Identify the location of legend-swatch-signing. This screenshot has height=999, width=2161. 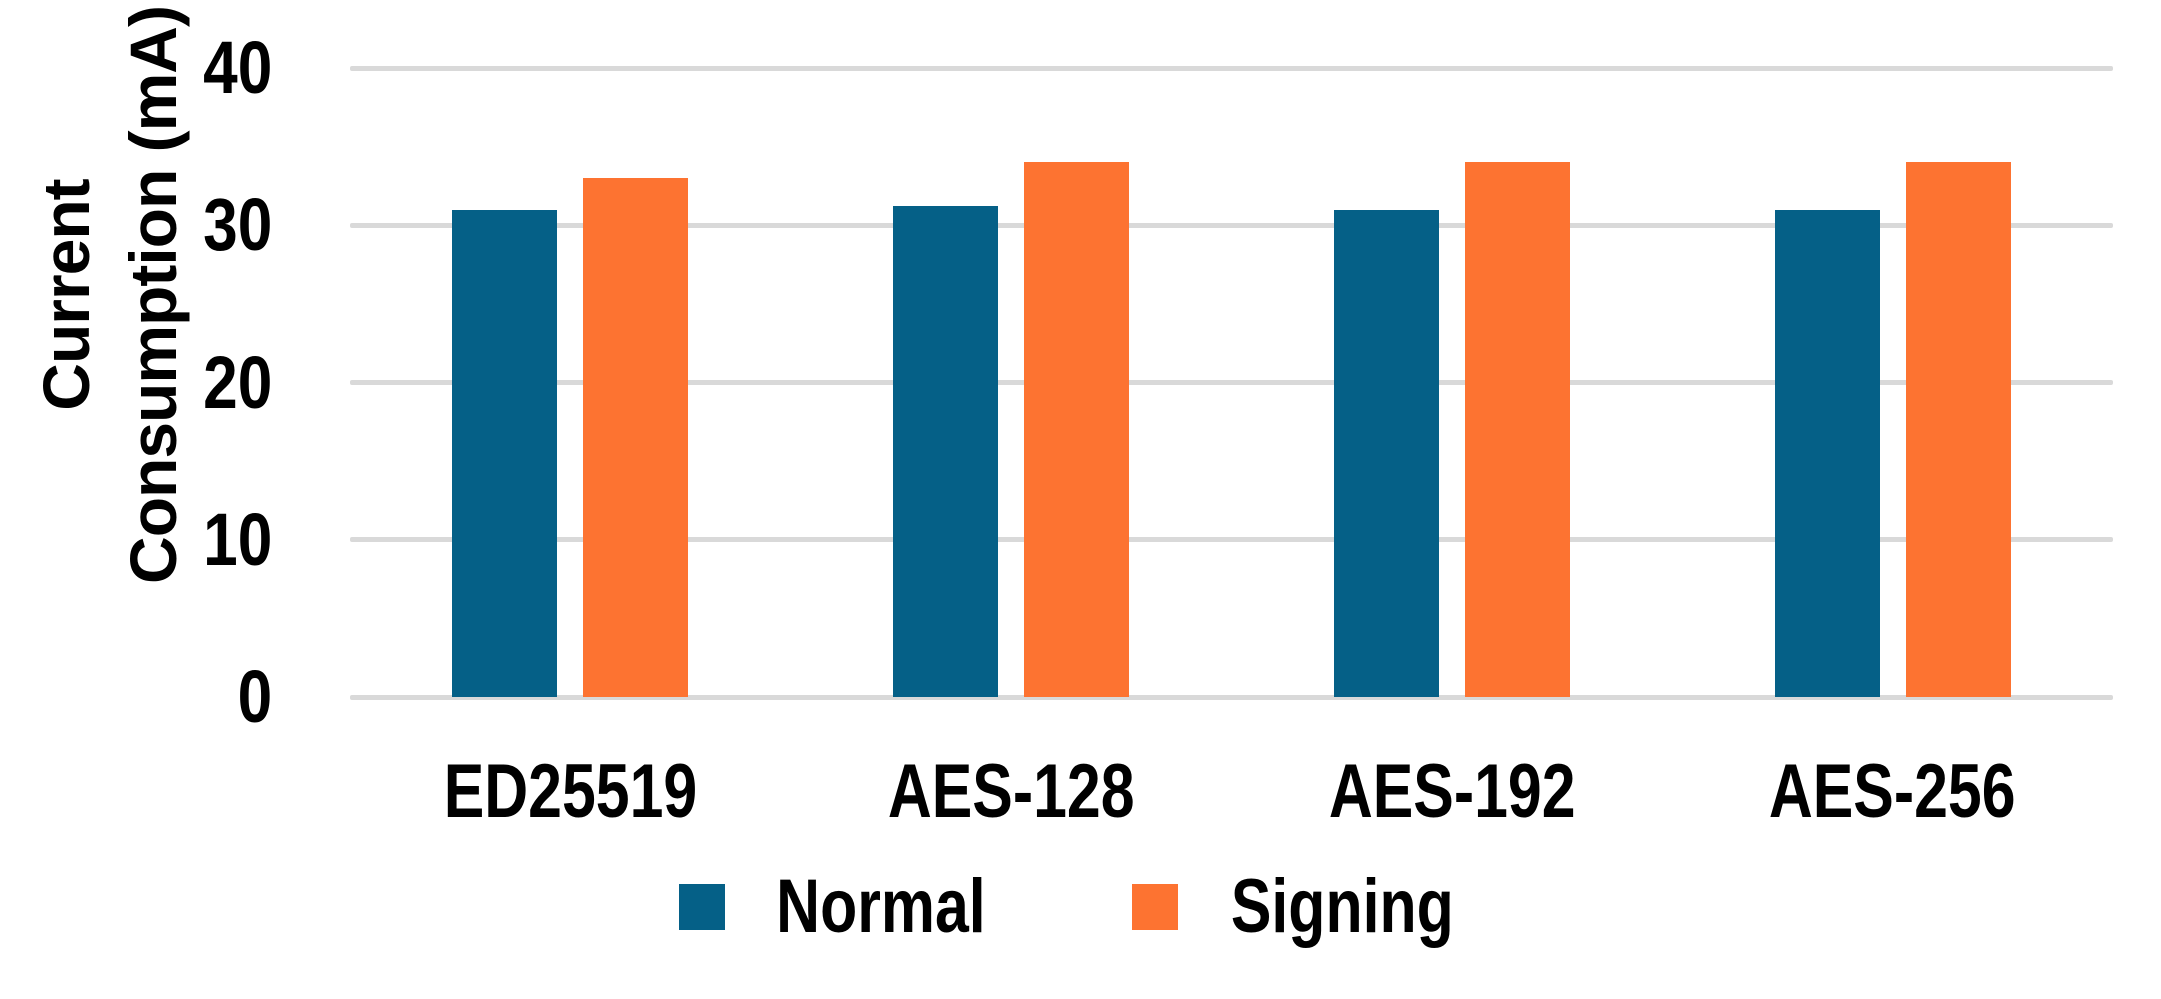
(1155, 907).